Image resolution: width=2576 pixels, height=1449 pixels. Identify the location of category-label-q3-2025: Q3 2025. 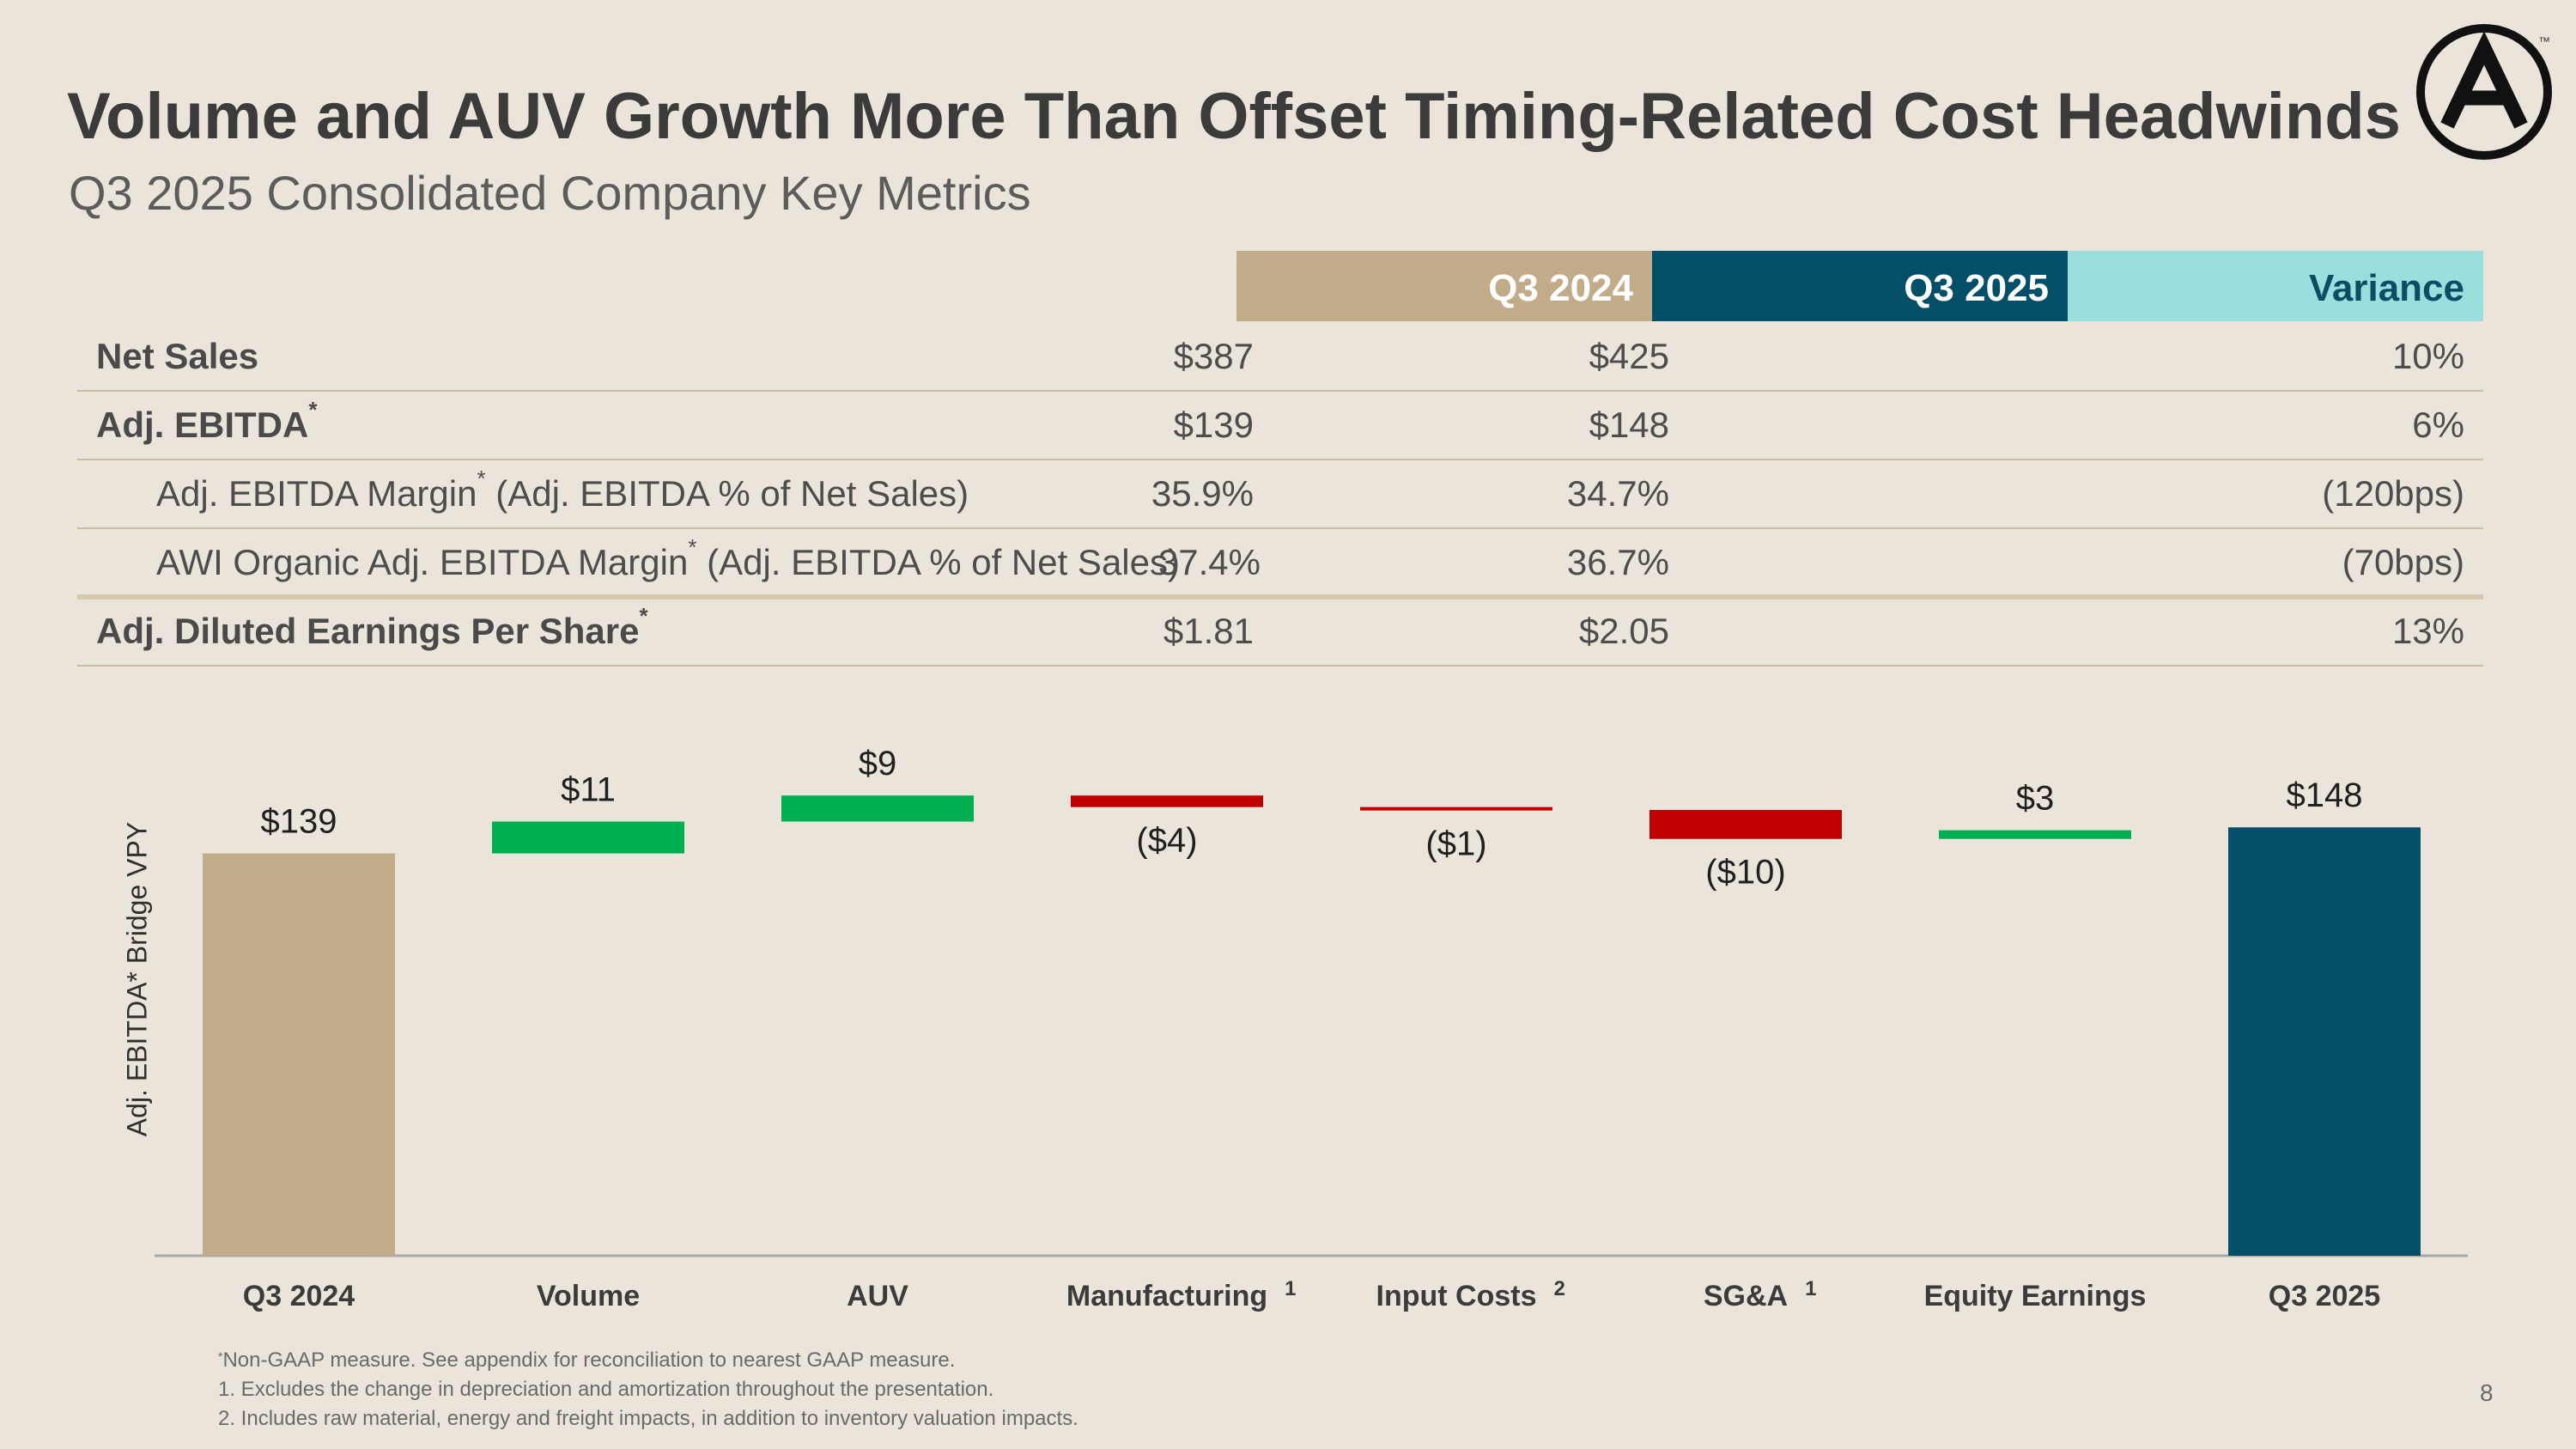
(2324, 1296).